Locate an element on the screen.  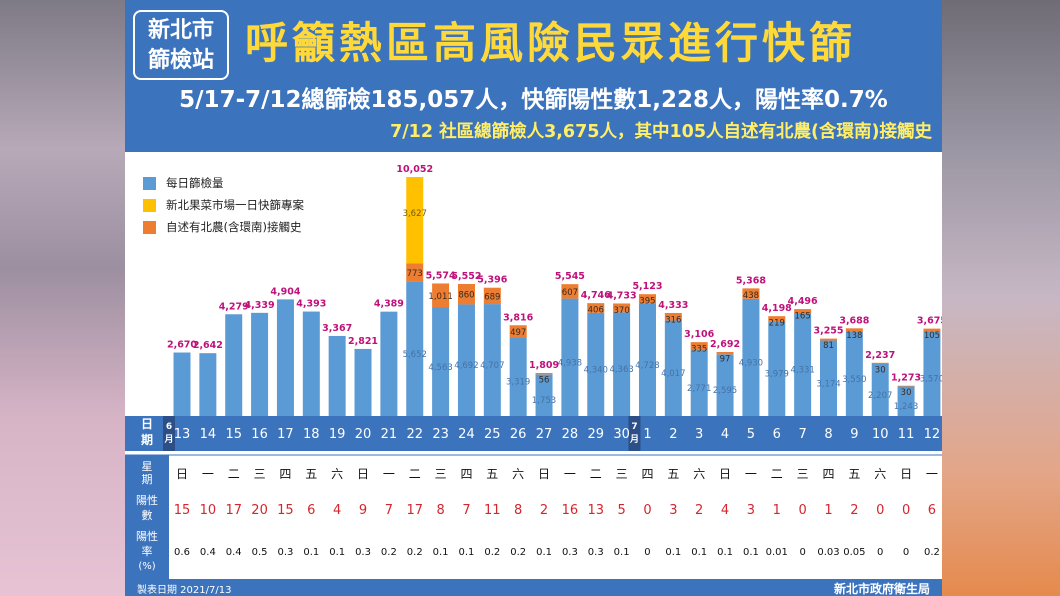
rate-header-3: (%) is located at coordinates (146, 566).